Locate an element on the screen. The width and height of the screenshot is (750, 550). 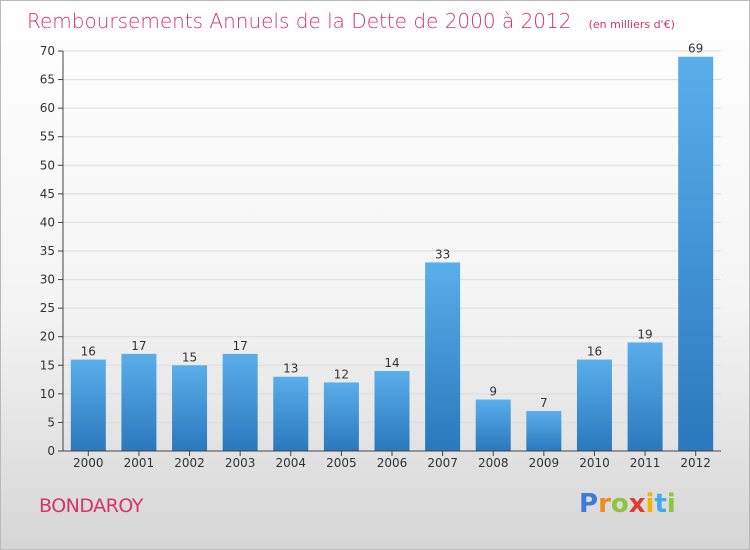
unit-note: (en milliers d'€) is located at coordinates (631, 24).